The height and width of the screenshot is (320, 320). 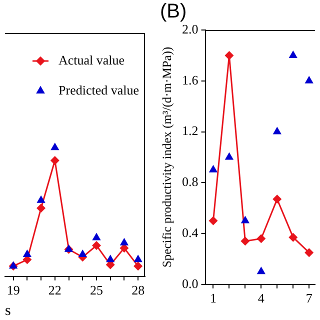 I want to click on y-tick-label: 0.4, so click(x=190, y=232).